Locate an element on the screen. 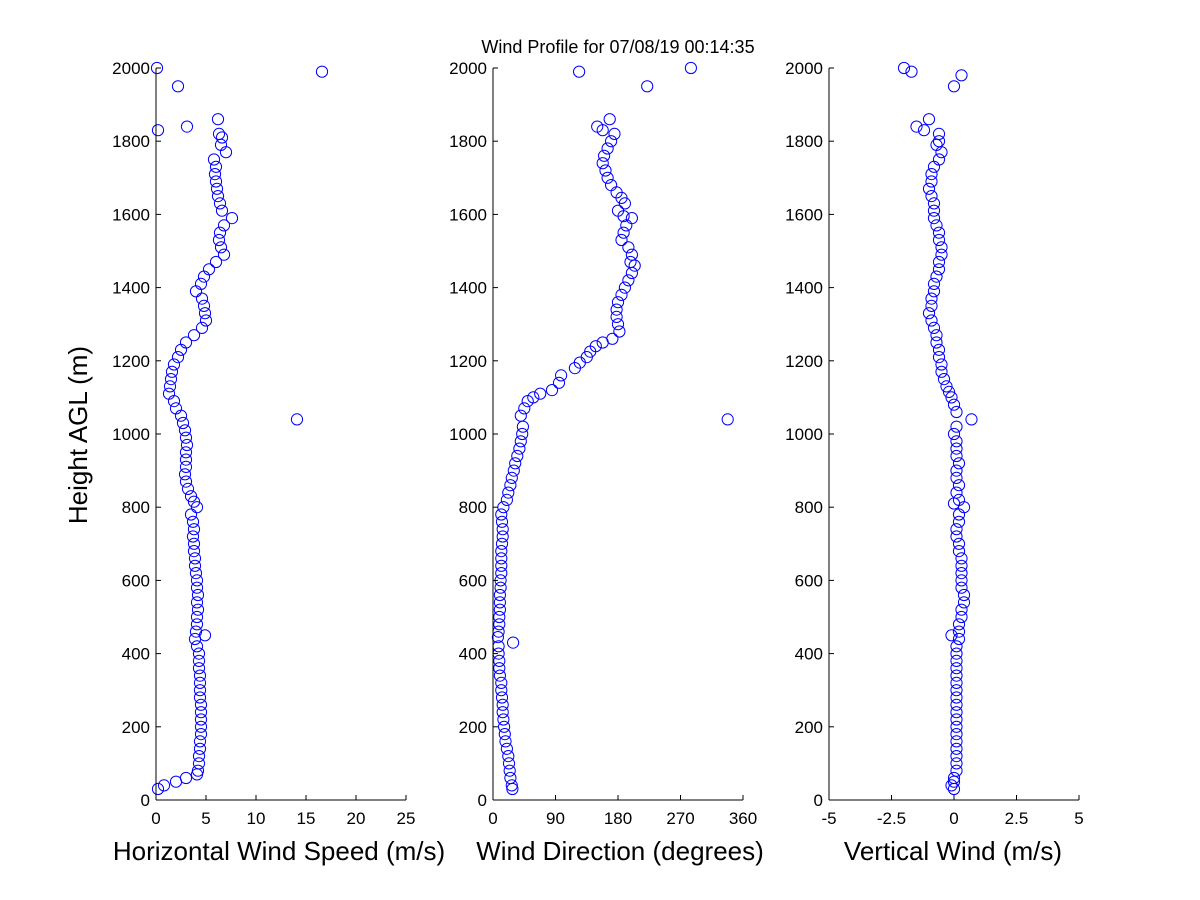 The height and width of the screenshot is (900, 1200). vertical-y-tick-label: 1000 is located at coordinates (804, 434).